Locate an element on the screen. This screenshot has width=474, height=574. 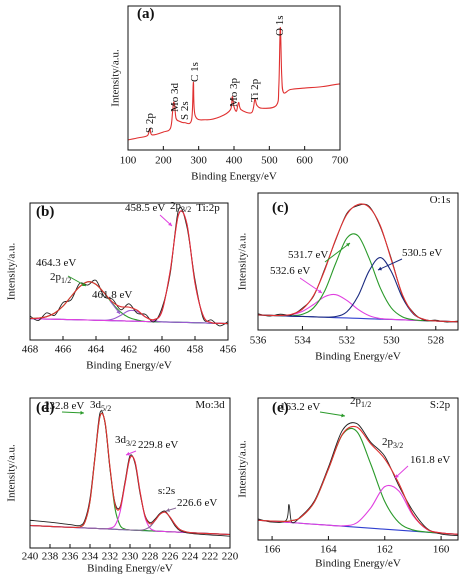
x-tick-label: 226 is located at coordinates (170, 557).